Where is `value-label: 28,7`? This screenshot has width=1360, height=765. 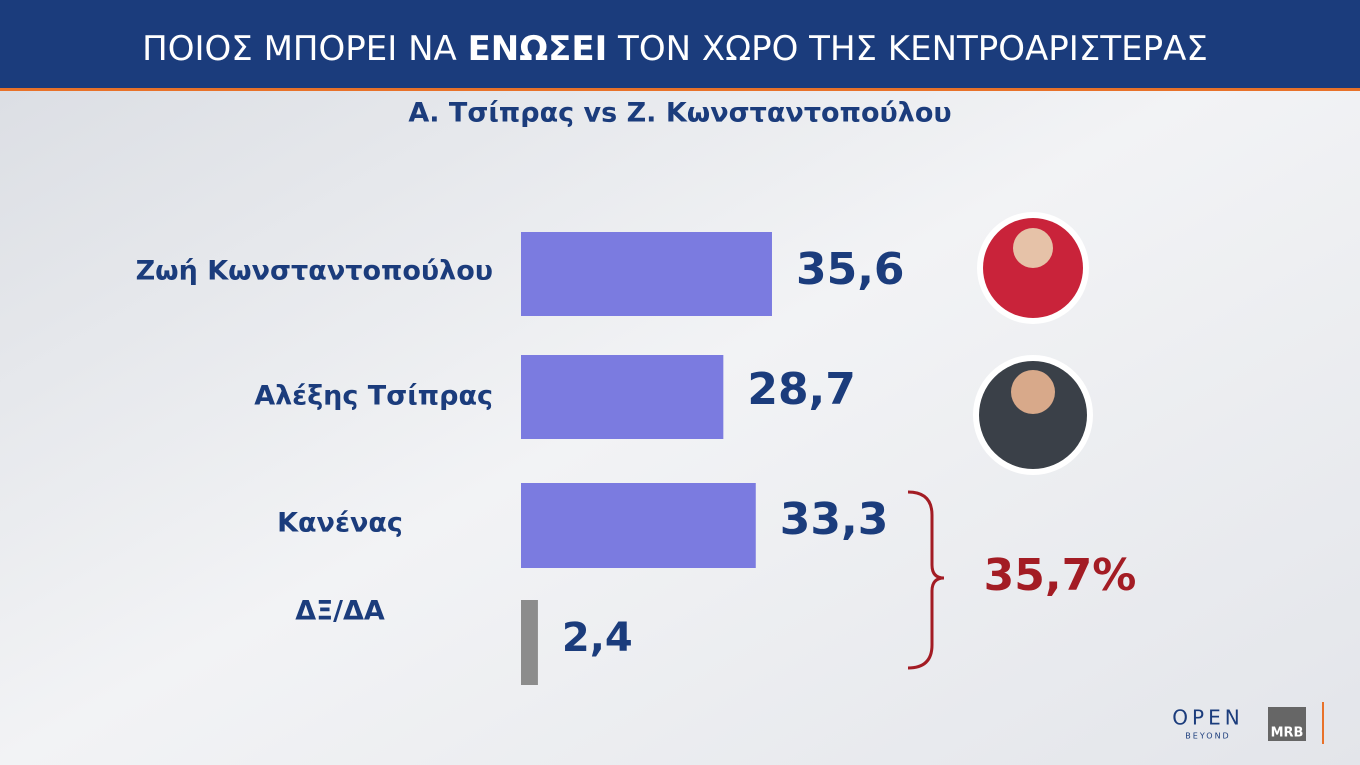
value-label: 28,7 is located at coordinates (801, 389).